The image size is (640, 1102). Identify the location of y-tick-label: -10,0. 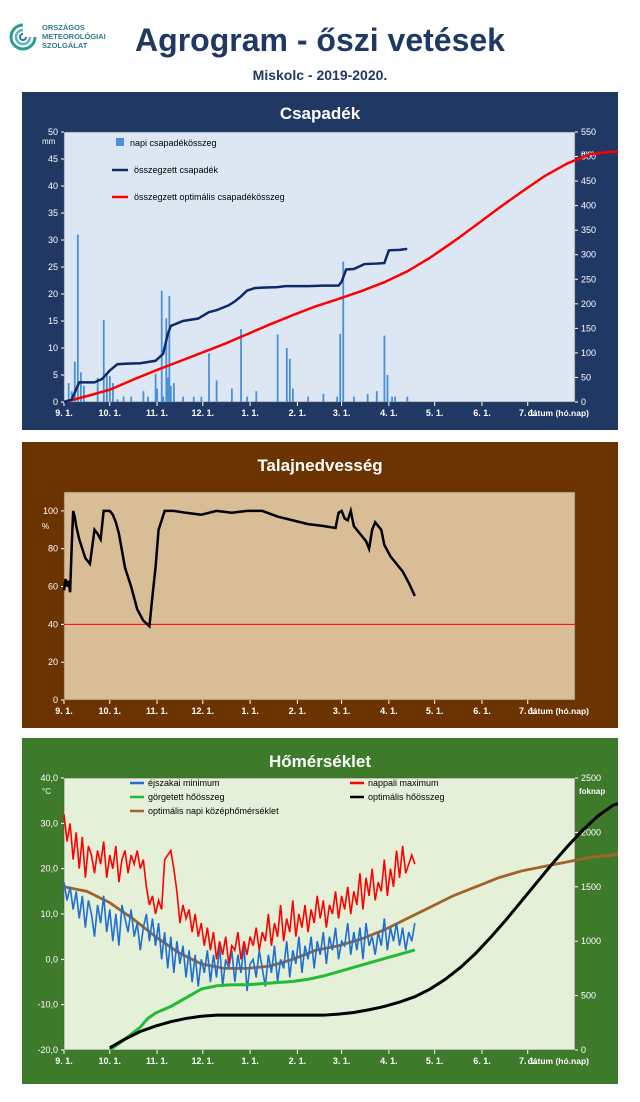
(47, 1005).